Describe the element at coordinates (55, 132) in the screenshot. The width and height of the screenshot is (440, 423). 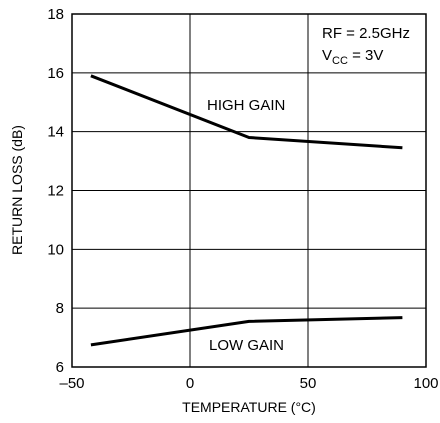
I see `y-tick-label: 14` at that location.